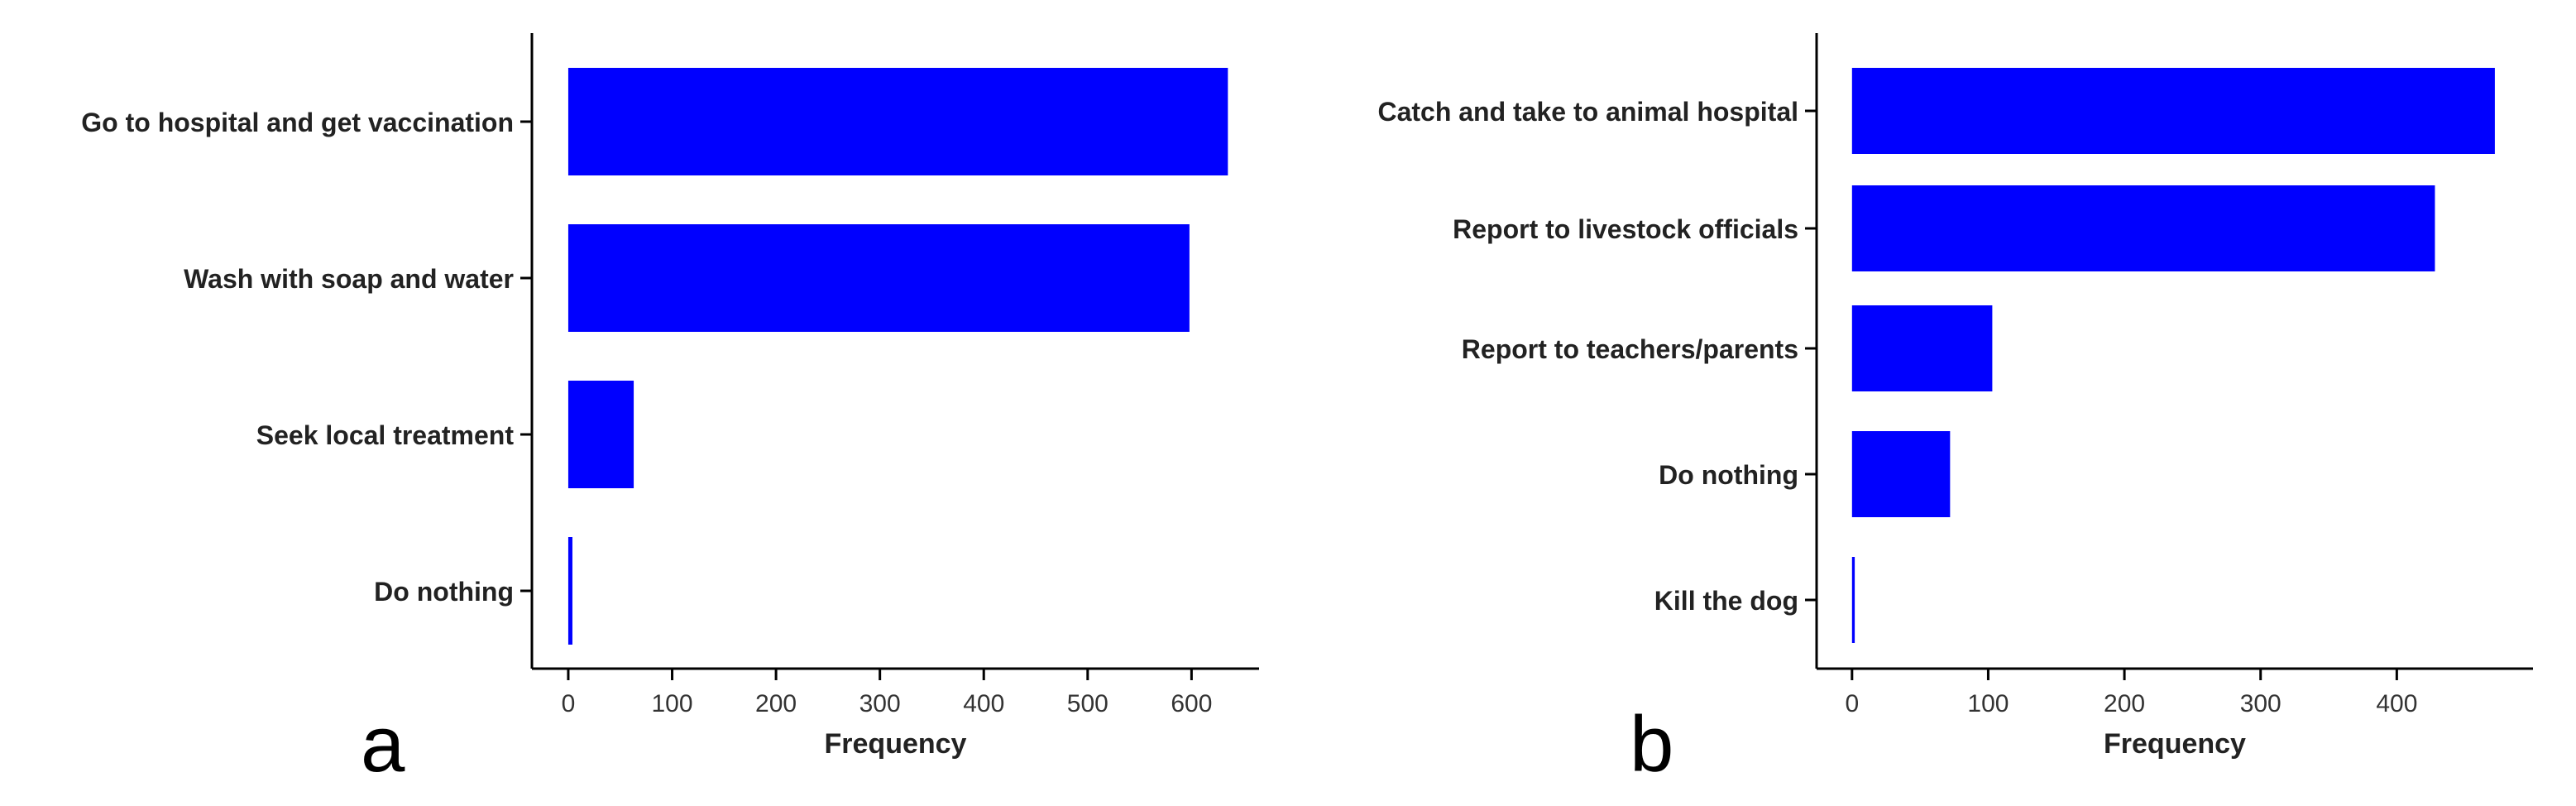  Describe the element at coordinates (1191, 703) in the screenshot. I see `x-tick-label: 600` at that location.